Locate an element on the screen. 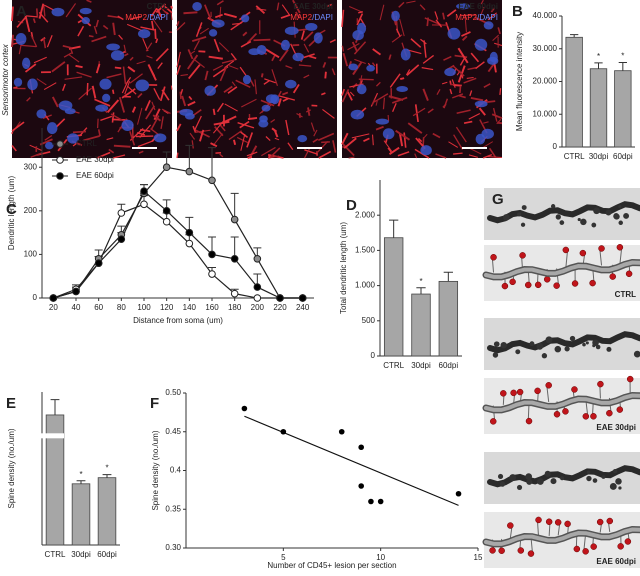  stain-label: MAP2/DAPI is located at coordinates (476, 17).